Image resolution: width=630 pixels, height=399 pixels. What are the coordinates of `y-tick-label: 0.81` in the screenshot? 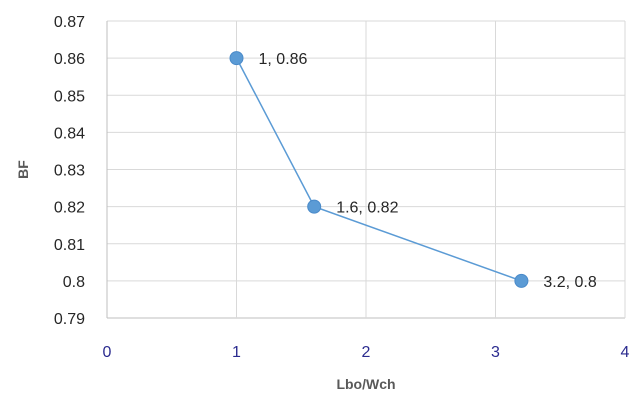 It's located at (69, 245).